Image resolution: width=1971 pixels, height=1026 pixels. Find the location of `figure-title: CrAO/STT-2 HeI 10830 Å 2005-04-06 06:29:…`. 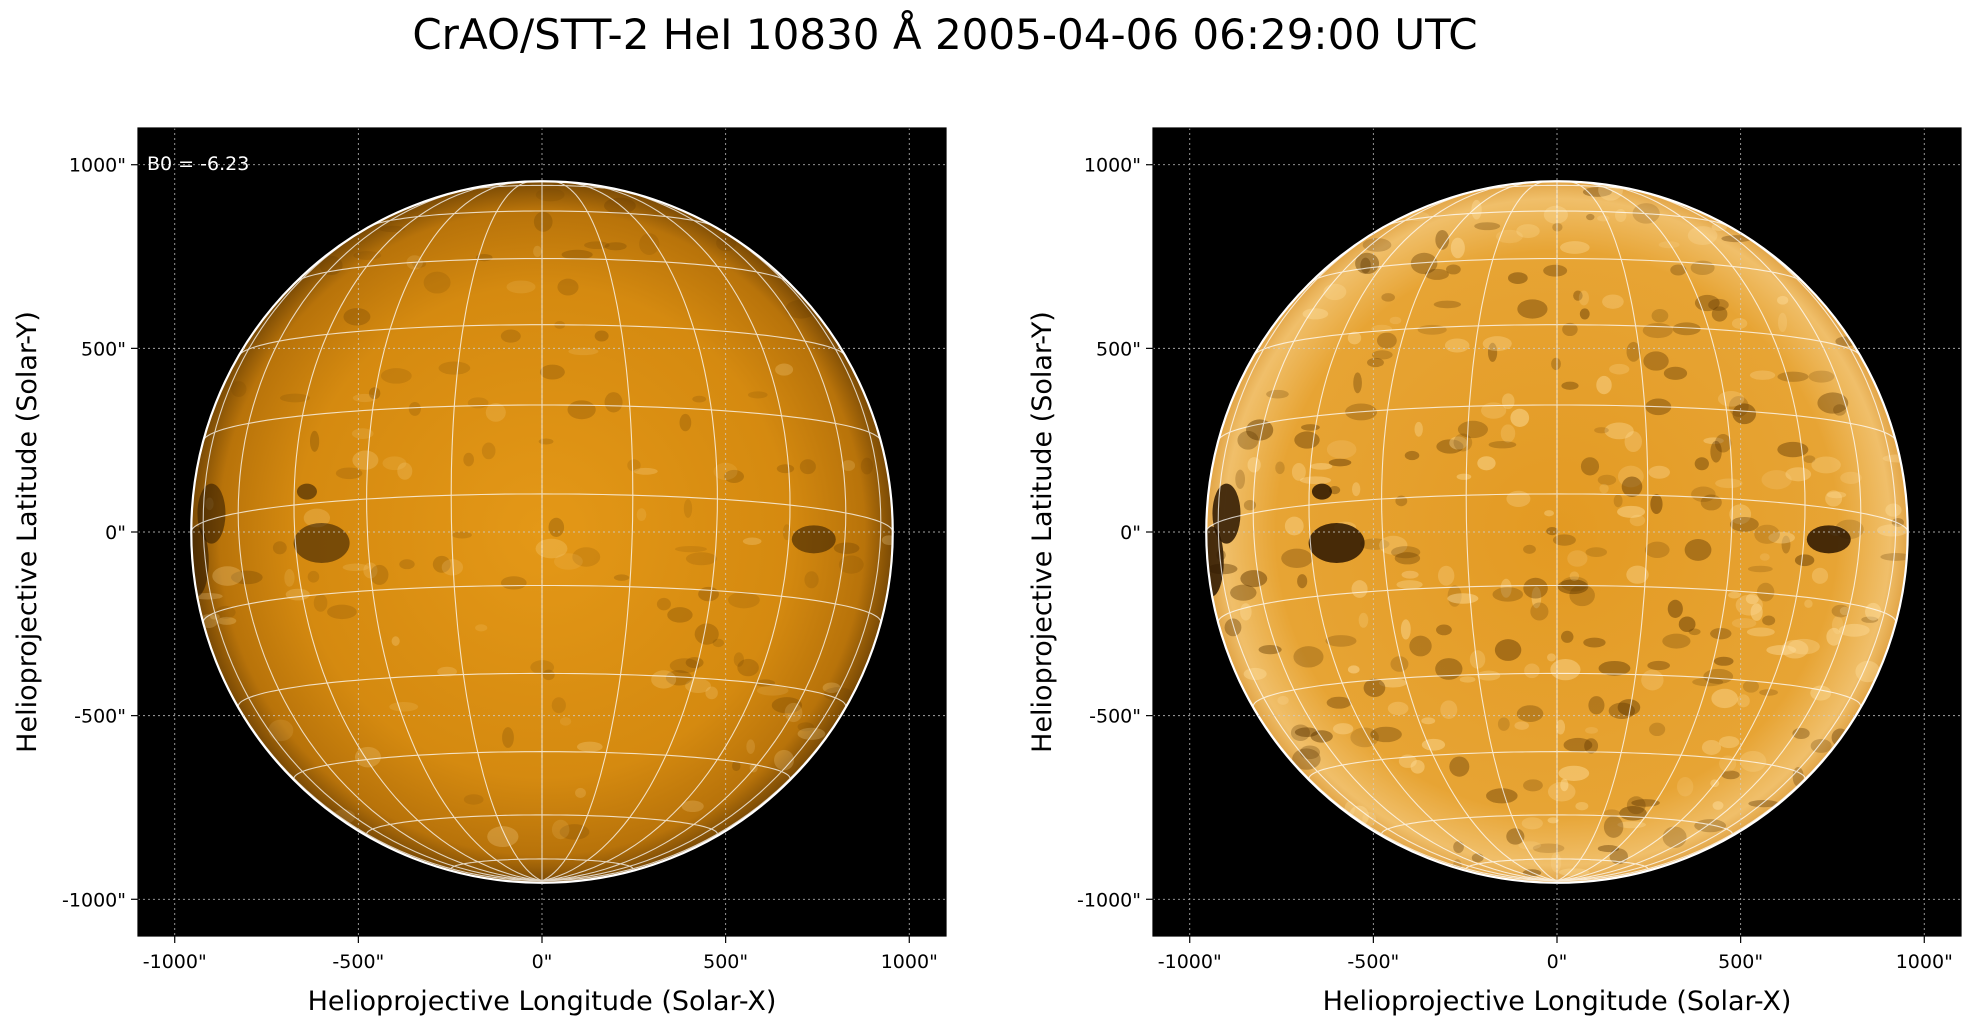

figure-title: CrAO/STT-2 HeI 10830 Å 2005-04-06 06:29:… is located at coordinates (945, 34).